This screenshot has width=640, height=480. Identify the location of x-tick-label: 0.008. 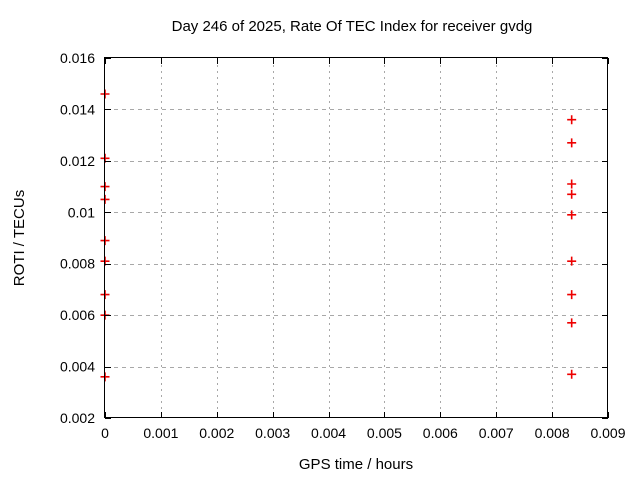
(552, 433).